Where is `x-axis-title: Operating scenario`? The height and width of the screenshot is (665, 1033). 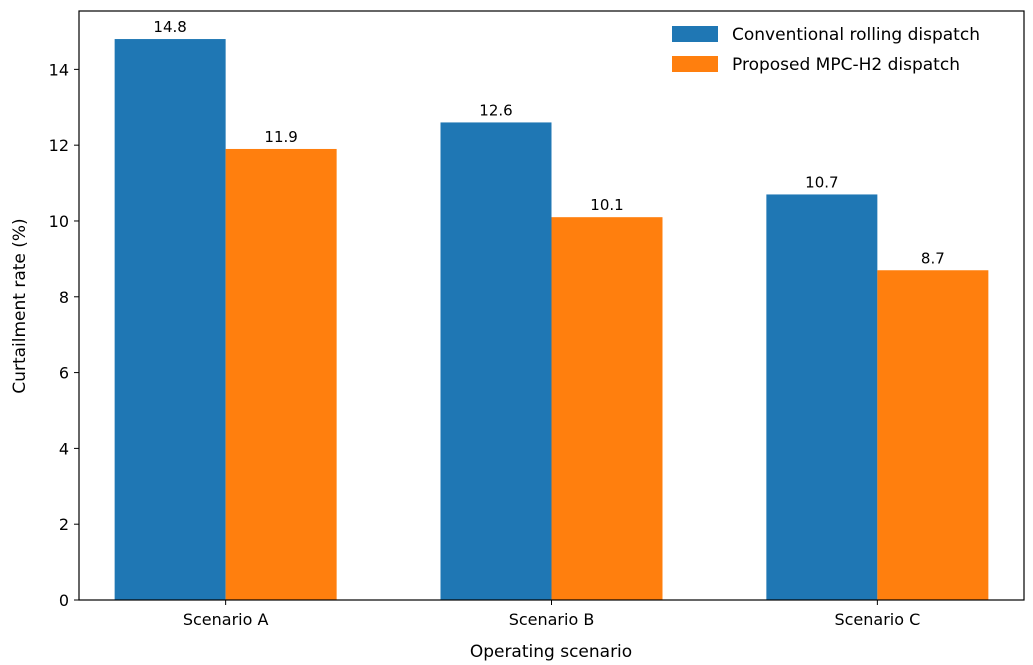
x-axis-title: Operating scenario is located at coordinates (551, 652).